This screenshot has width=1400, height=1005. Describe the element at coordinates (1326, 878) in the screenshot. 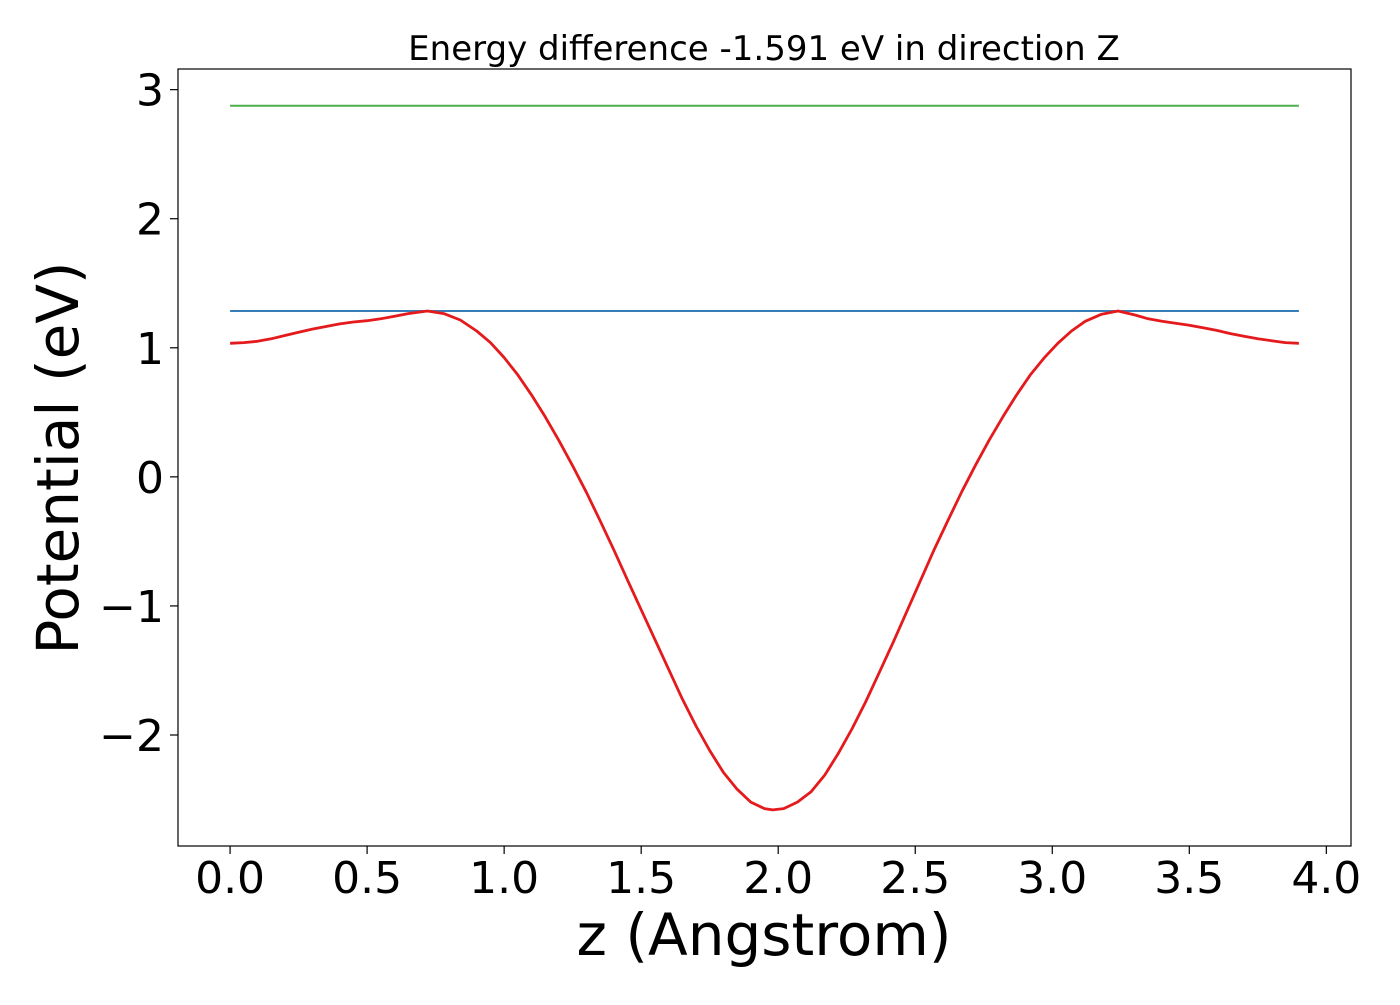

I see `x-tick-label: 4.0` at that location.